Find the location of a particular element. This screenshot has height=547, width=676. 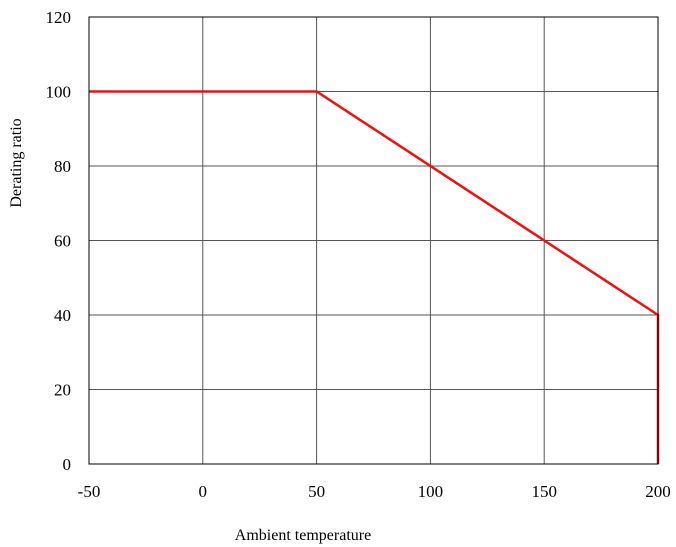

y-axis-ticks: 0 20 40 60 80 100 120 is located at coordinates (59, 241).